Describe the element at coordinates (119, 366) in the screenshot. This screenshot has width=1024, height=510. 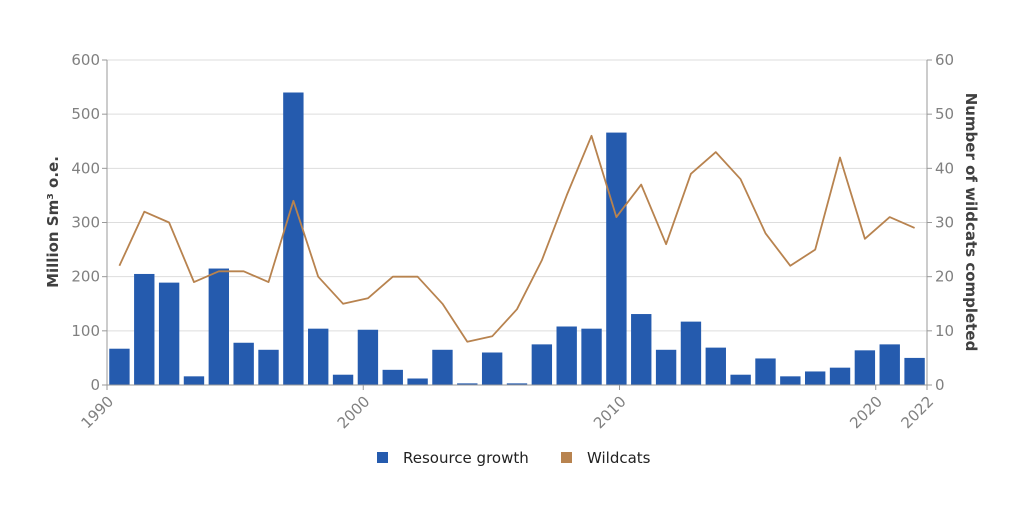
I see `bar-resource-growth-1990` at that location.